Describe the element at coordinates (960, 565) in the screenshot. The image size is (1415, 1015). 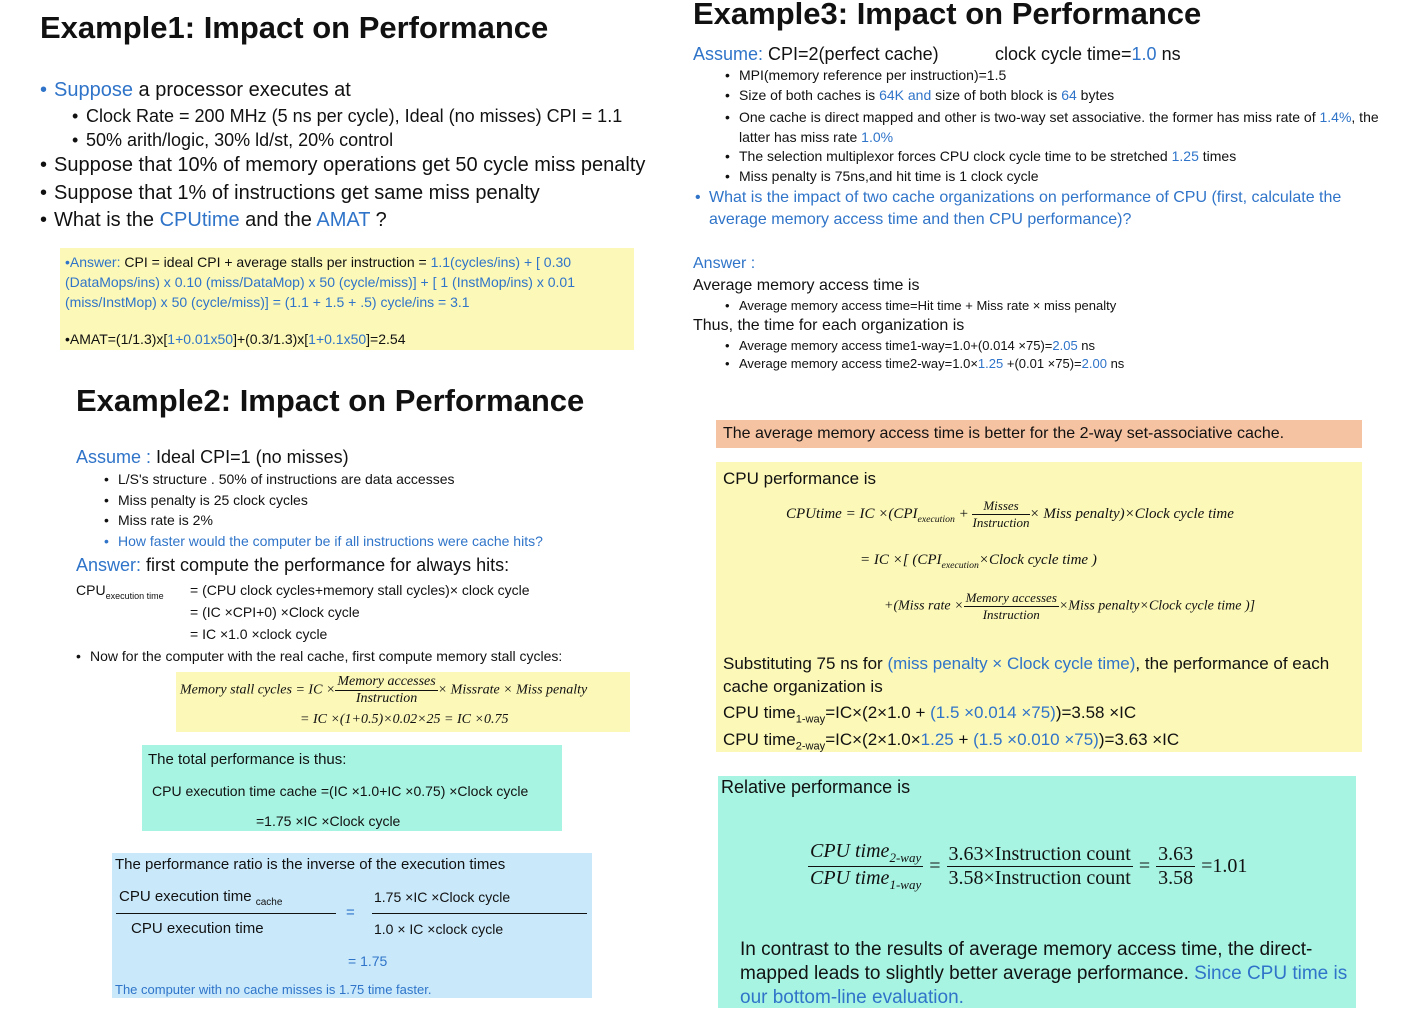
I see `text-span: execution` at that location.